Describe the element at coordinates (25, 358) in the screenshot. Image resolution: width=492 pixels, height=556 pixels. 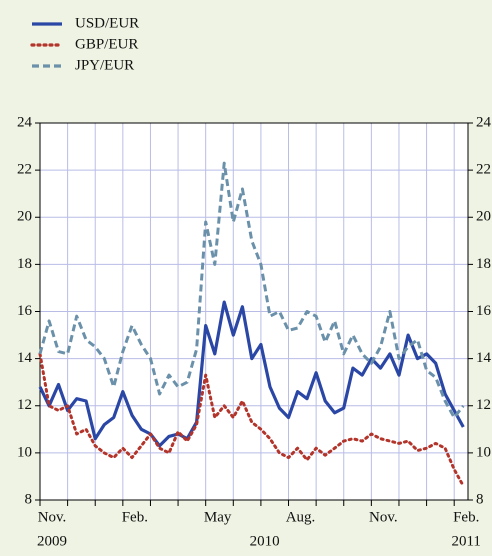
I see `y-tick-label: 14` at that location.